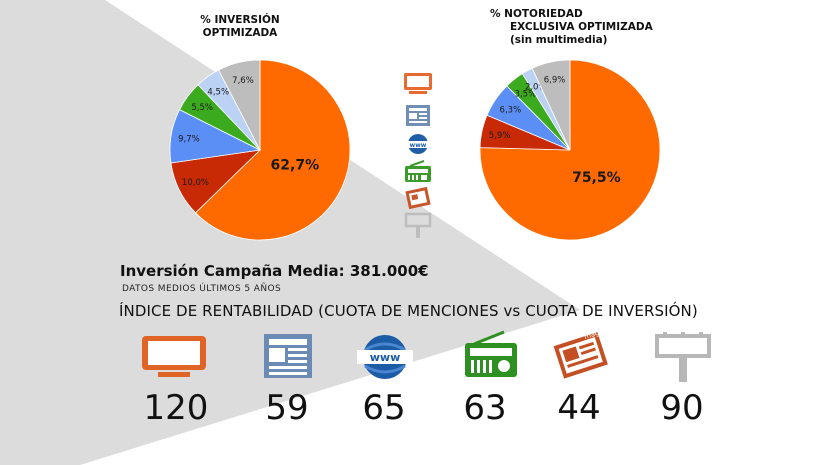 This screenshot has height=465, width=823. Describe the element at coordinates (189, 140) in the screenshot. I see `pie1-label-internet: 9,7%` at that location.